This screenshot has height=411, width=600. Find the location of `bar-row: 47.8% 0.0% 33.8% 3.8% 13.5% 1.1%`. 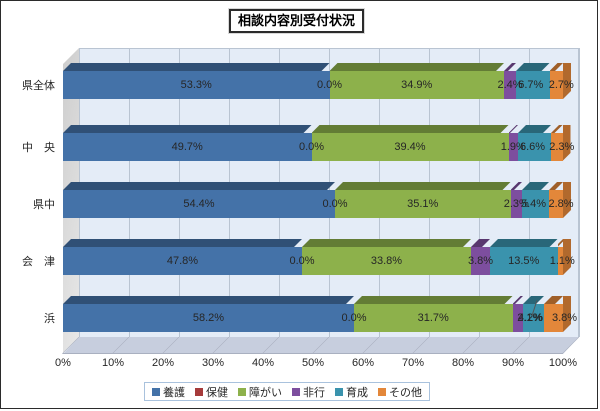

bar-row: 47.8% 0.0% 33.8% 3.8% 13.5% 1.1% is located at coordinates (319, 257).